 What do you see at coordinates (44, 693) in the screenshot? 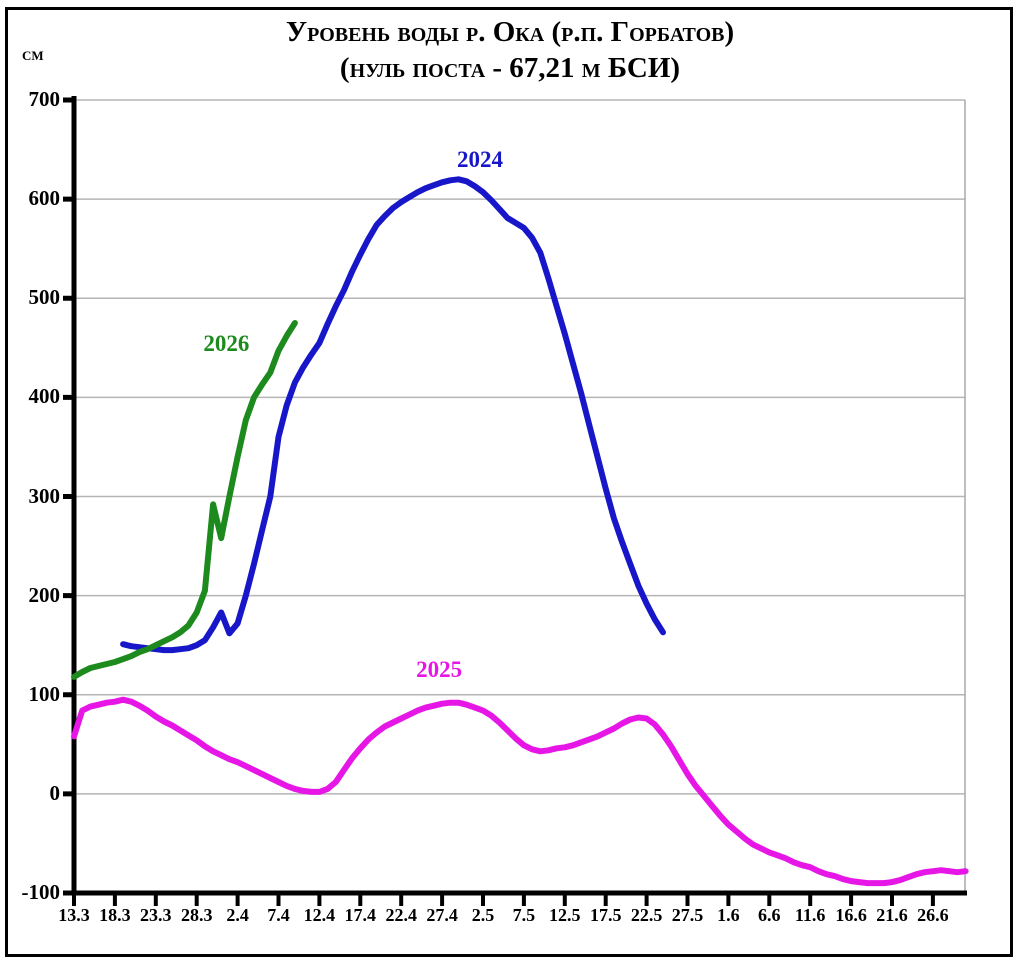
I see `y-tick-label: 100` at bounding box center [44, 693].